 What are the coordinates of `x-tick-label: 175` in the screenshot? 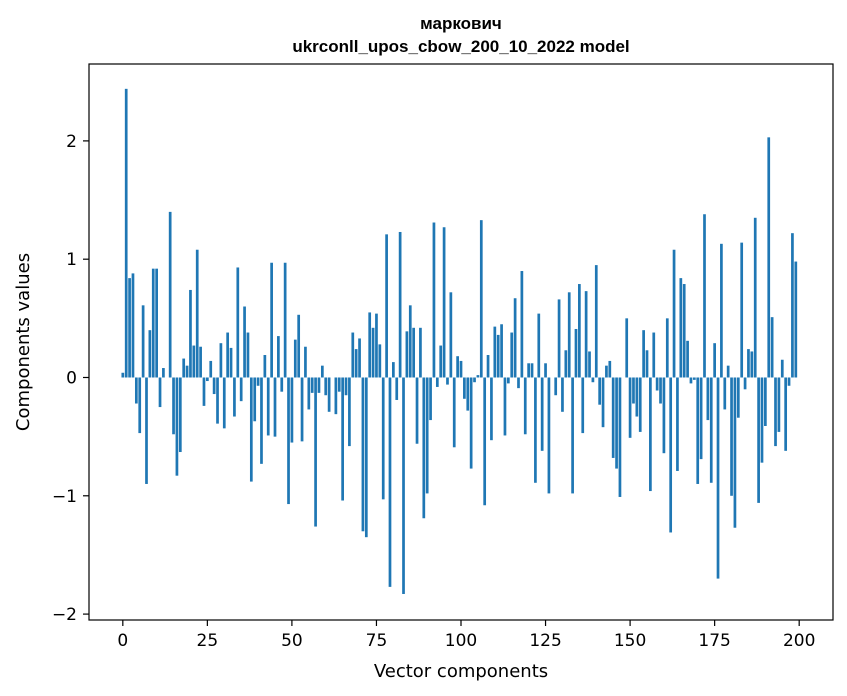 It's located at (714, 641).